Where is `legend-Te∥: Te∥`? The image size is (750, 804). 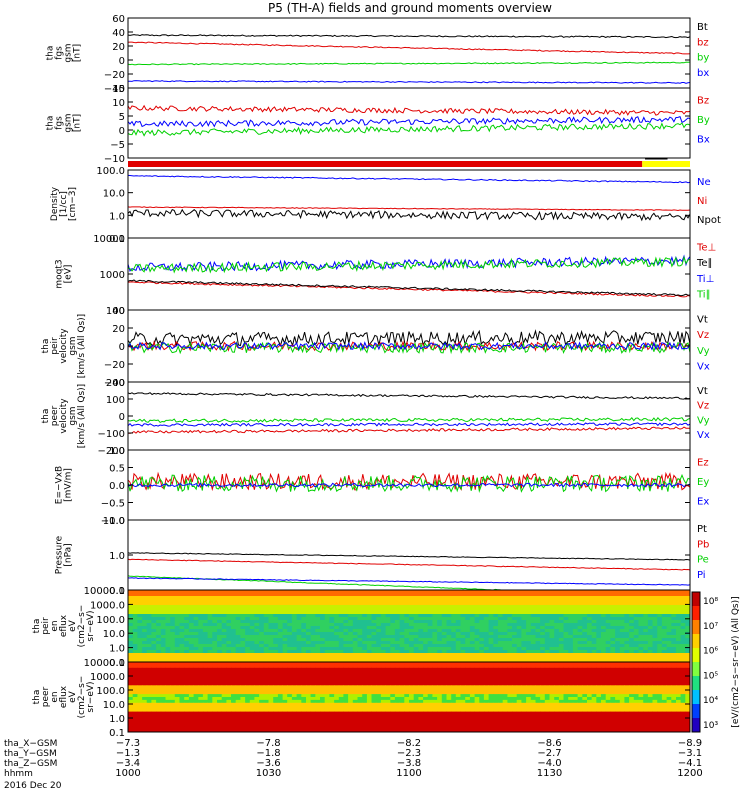 legend-Te∥: Te∥ is located at coordinates (704, 263).